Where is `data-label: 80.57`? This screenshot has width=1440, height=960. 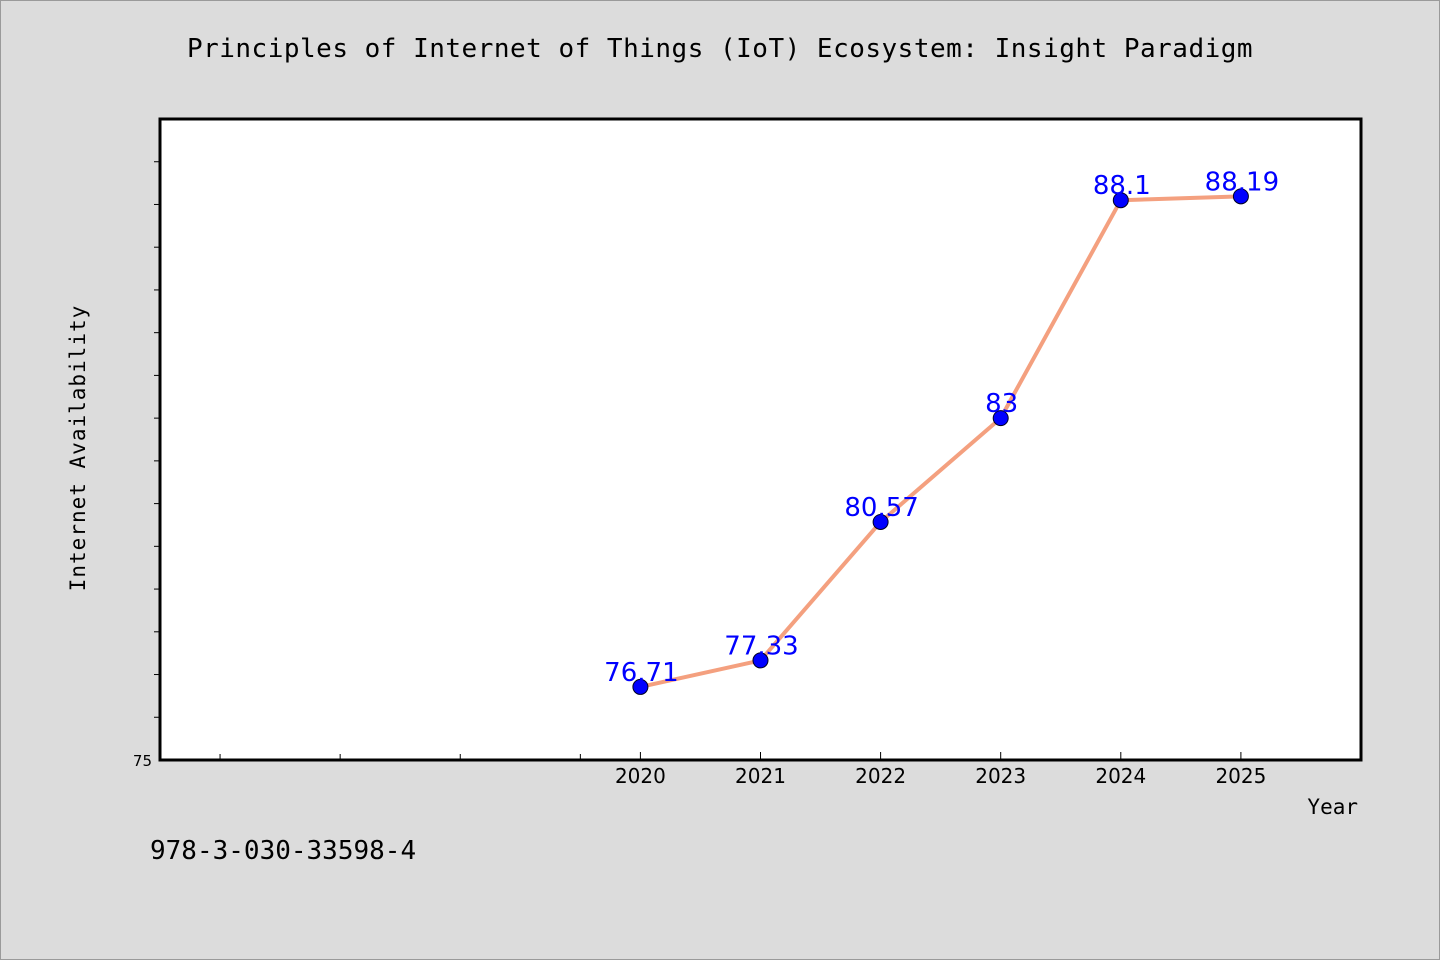
data-label: 80.57 is located at coordinates (881, 508).